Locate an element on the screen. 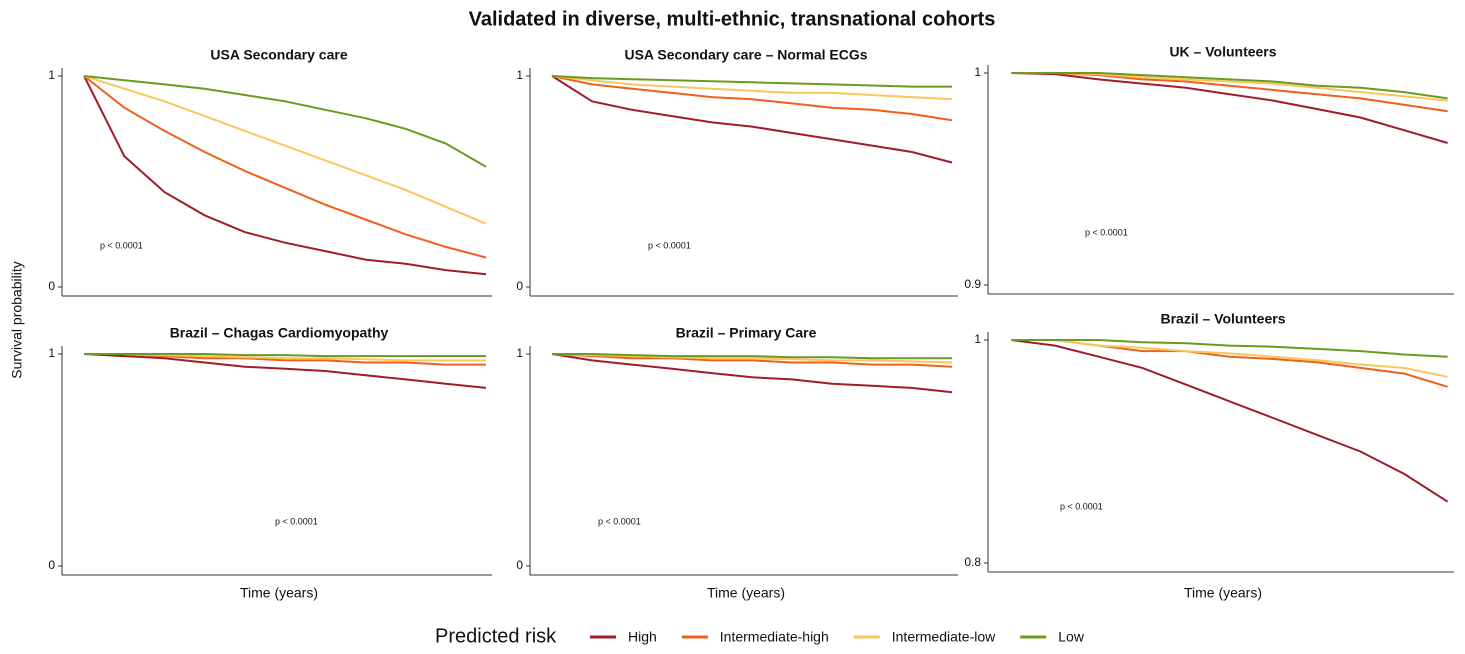 The height and width of the screenshot is (654, 1465). panel-title: UK – Volunteers is located at coordinates (1222, 52).